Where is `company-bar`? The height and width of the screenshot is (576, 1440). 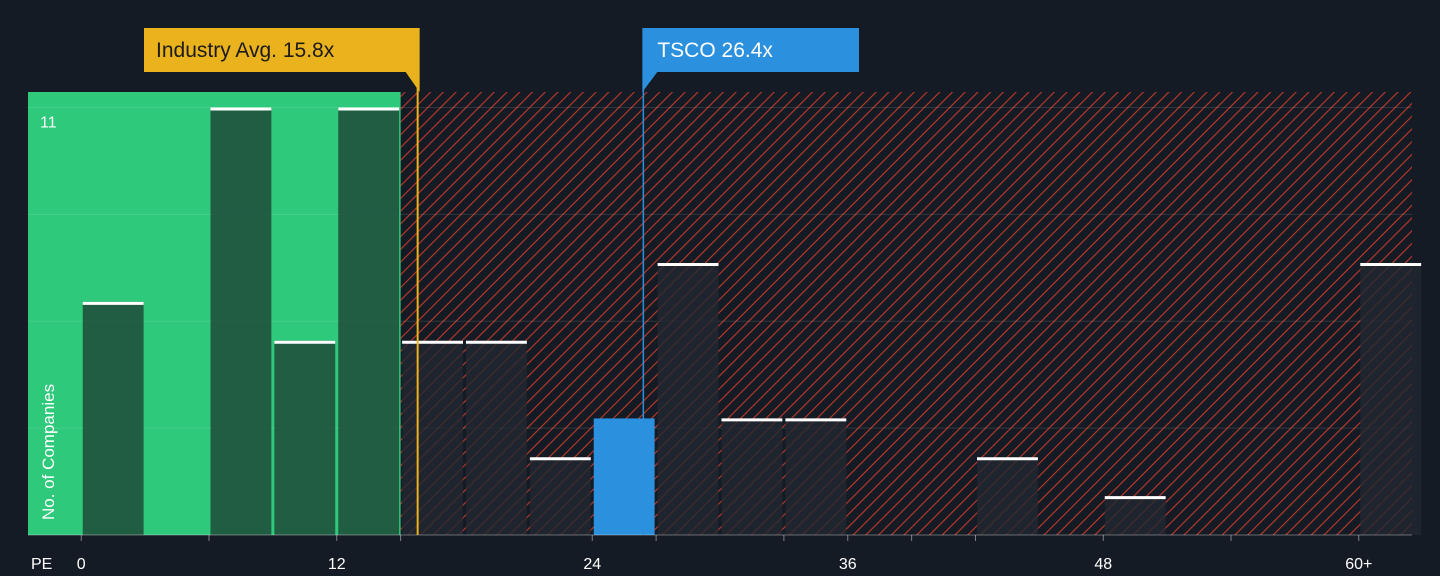
company-bar is located at coordinates (624, 476).